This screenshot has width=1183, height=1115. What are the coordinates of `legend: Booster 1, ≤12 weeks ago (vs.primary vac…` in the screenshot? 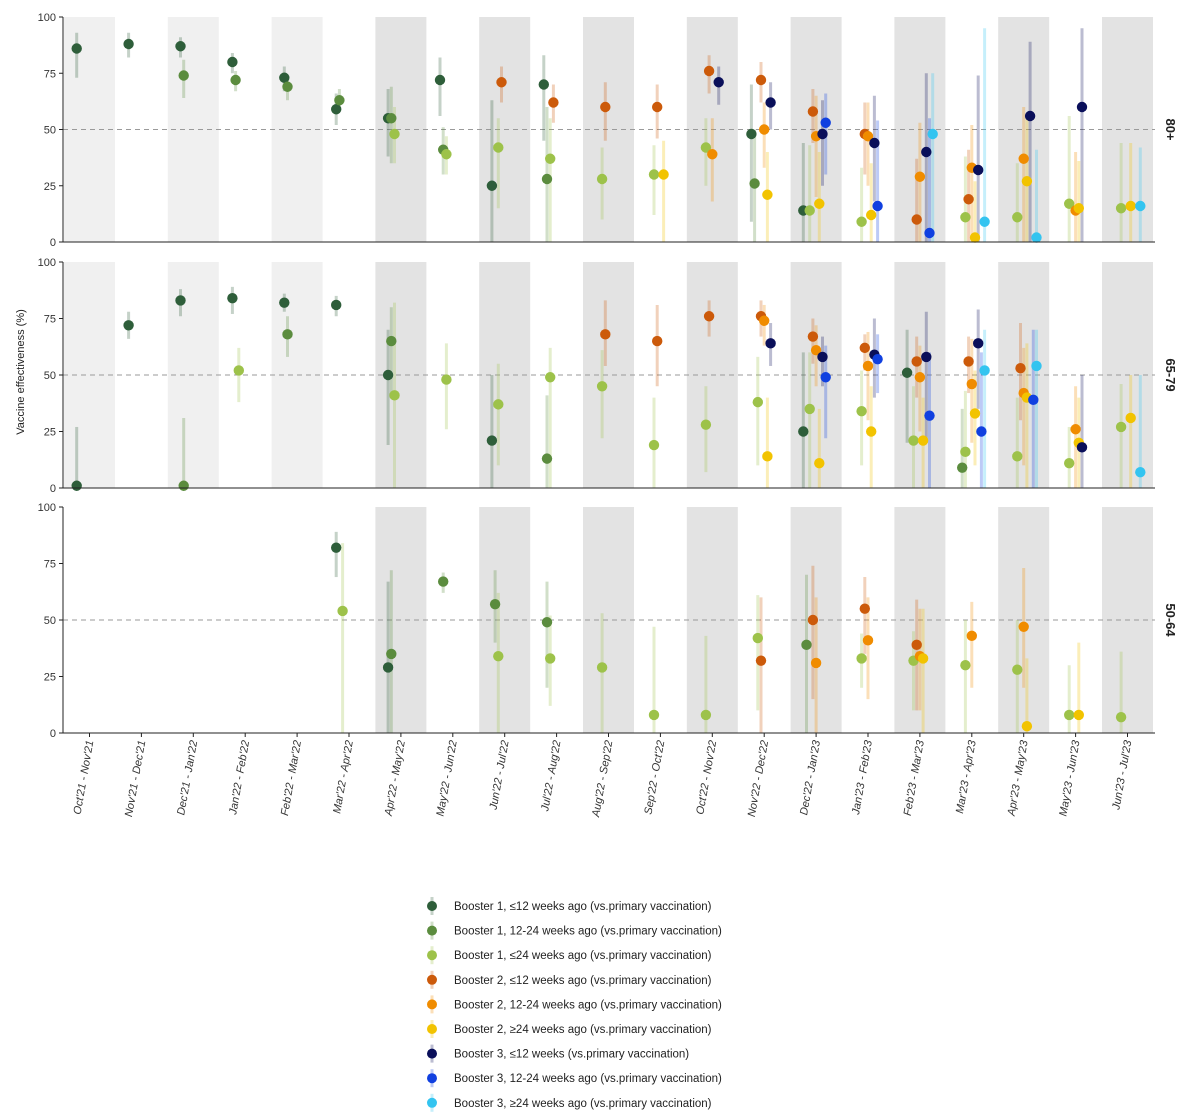 It's located at (574, 1004).